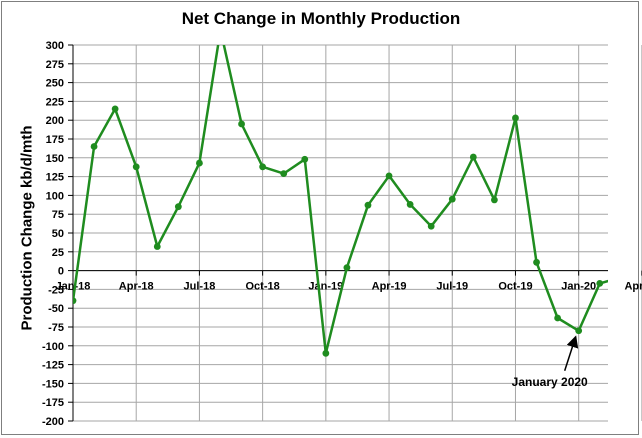  What do you see at coordinates (56, 290) in the screenshot?
I see `y-tick-label: -25` at bounding box center [56, 290].